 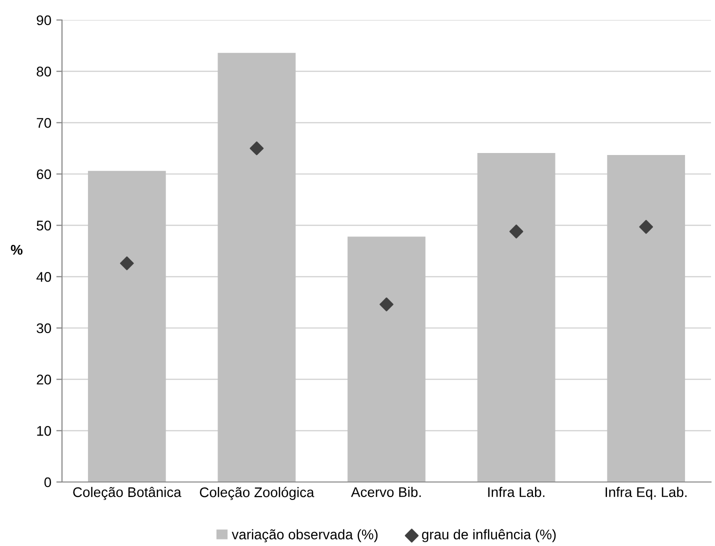 What do you see at coordinates (646, 493) in the screenshot?
I see `x-tick-label: Infra Eq. Lab.` at bounding box center [646, 493].